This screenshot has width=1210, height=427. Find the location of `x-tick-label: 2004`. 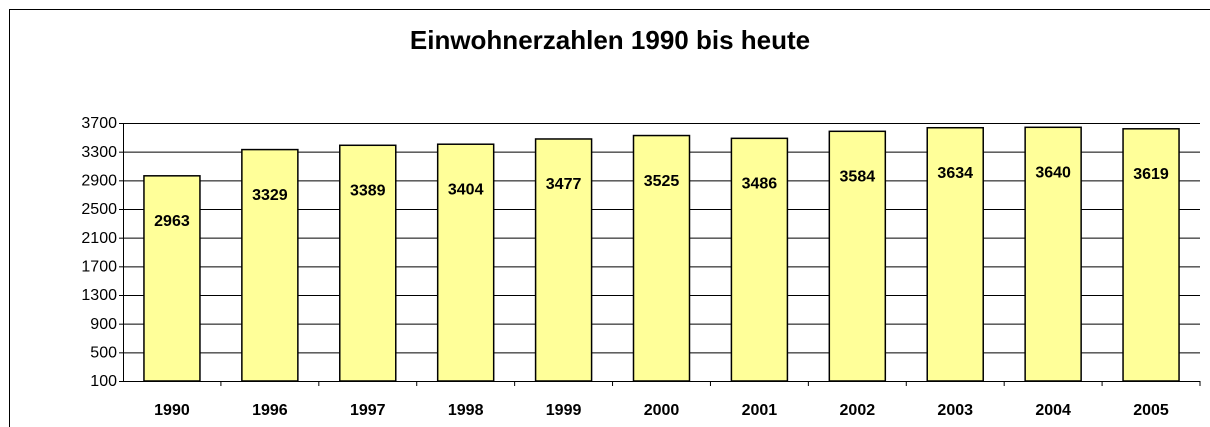

x-tick-label: 2004 is located at coordinates (1053, 410).